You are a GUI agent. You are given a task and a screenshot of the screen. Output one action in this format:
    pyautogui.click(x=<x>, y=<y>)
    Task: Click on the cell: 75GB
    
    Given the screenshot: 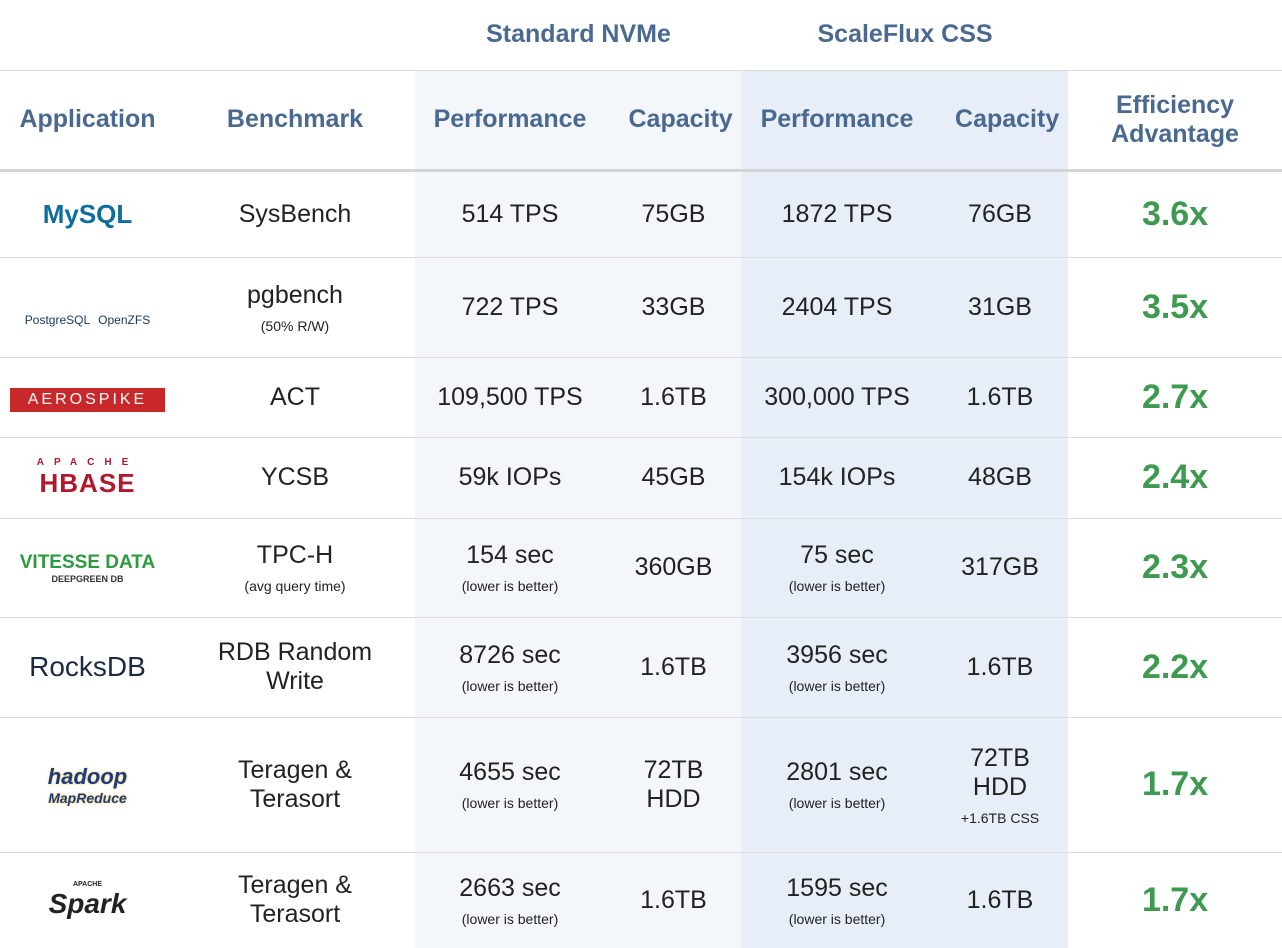 What is the action you would take?
    pyautogui.click(x=674, y=214)
    